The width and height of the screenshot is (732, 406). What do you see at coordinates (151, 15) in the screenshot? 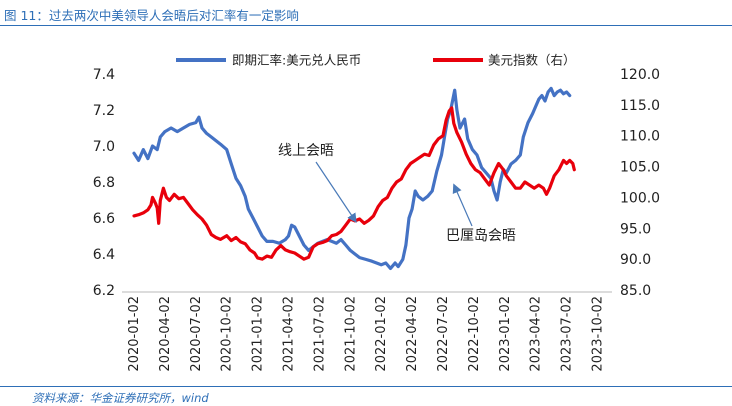
I see `figure-title: 图 11：过去两次中美领导人会晤后对汇率有一定影响` at bounding box center [151, 15].